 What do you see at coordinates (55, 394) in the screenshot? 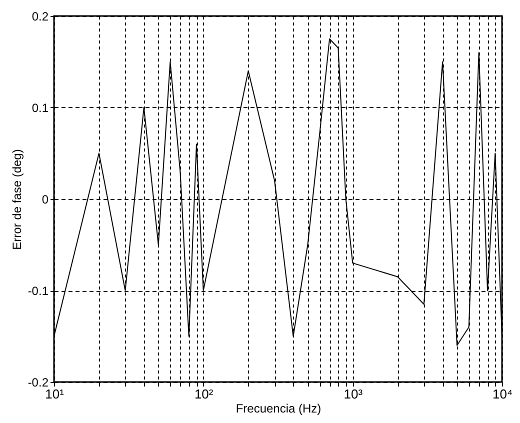
I see `x-tick-label: 10¹` at bounding box center [55, 394].